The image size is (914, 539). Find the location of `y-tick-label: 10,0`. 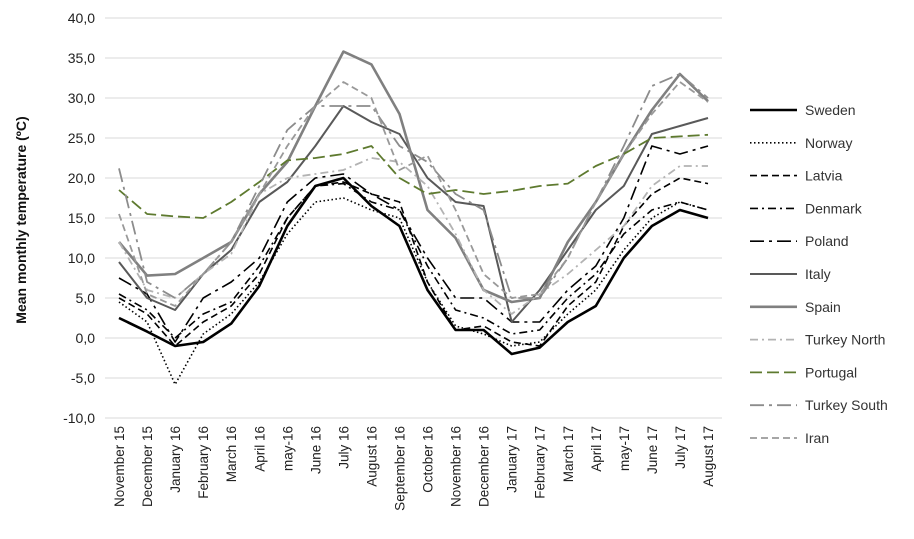

y-tick-label: 10,0 is located at coordinates (81, 258).